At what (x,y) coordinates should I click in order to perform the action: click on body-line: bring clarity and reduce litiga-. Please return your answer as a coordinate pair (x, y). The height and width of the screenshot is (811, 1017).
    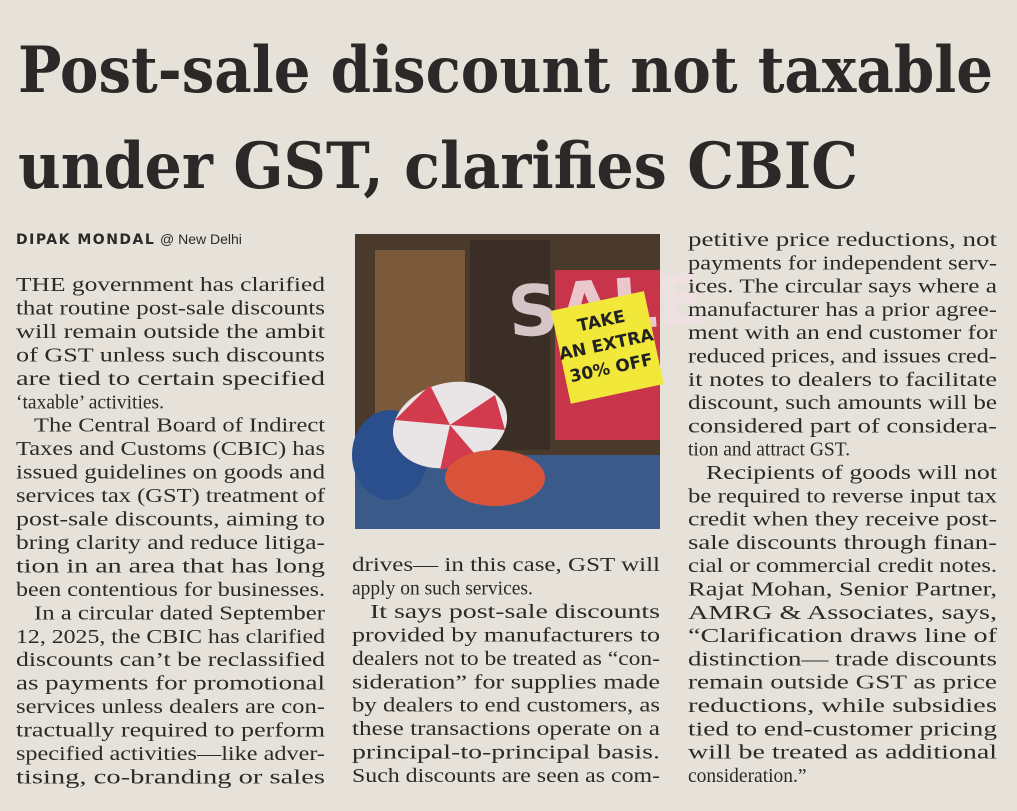
    Looking at the image, I should click on (170, 543).